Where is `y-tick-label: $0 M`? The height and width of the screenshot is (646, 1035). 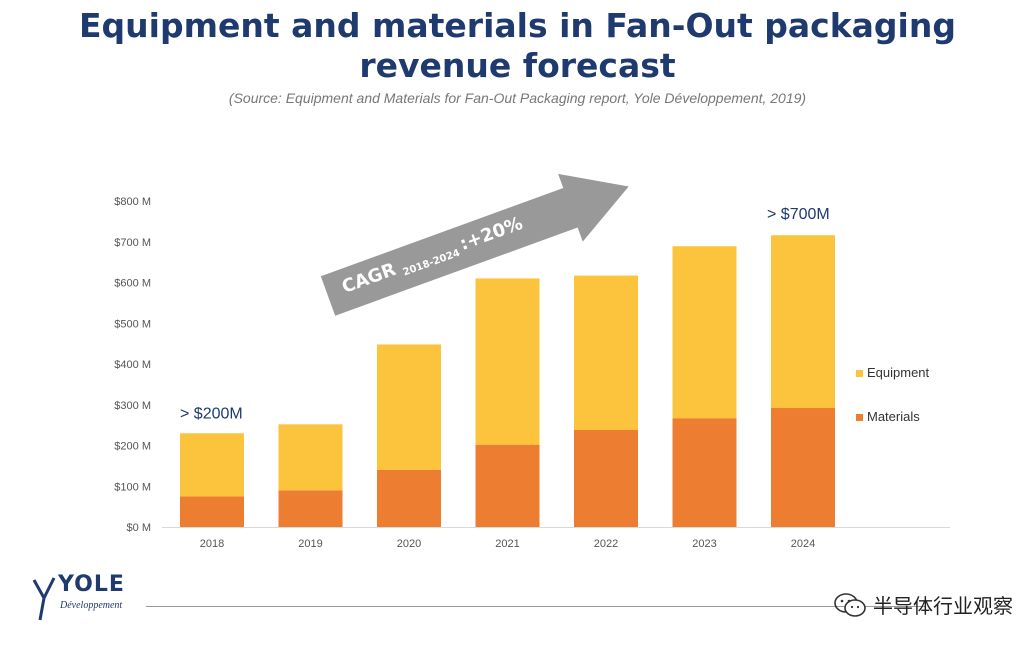 y-tick-label: $0 M is located at coordinates (139, 528).